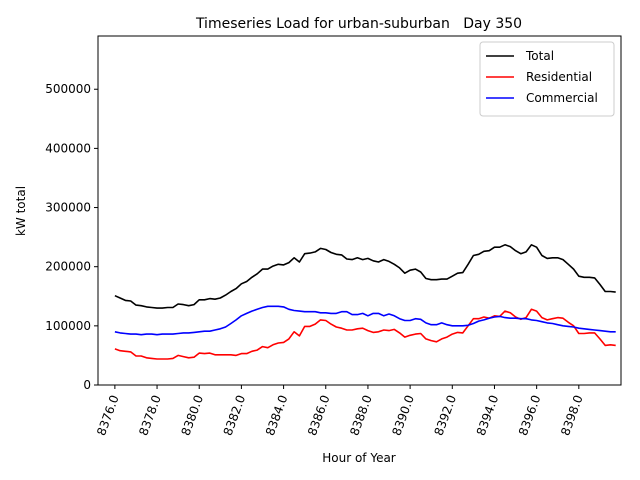  What do you see at coordinates (365, 320) in the screenshot?
I see `series-line-commercial` at bounding box center [365, 320].